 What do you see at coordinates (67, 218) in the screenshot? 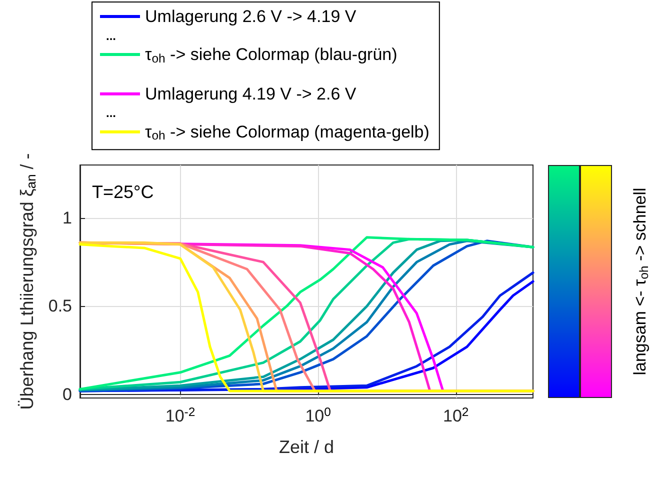
I see `y-tick-label: 1` at bounding box center [67, 218].